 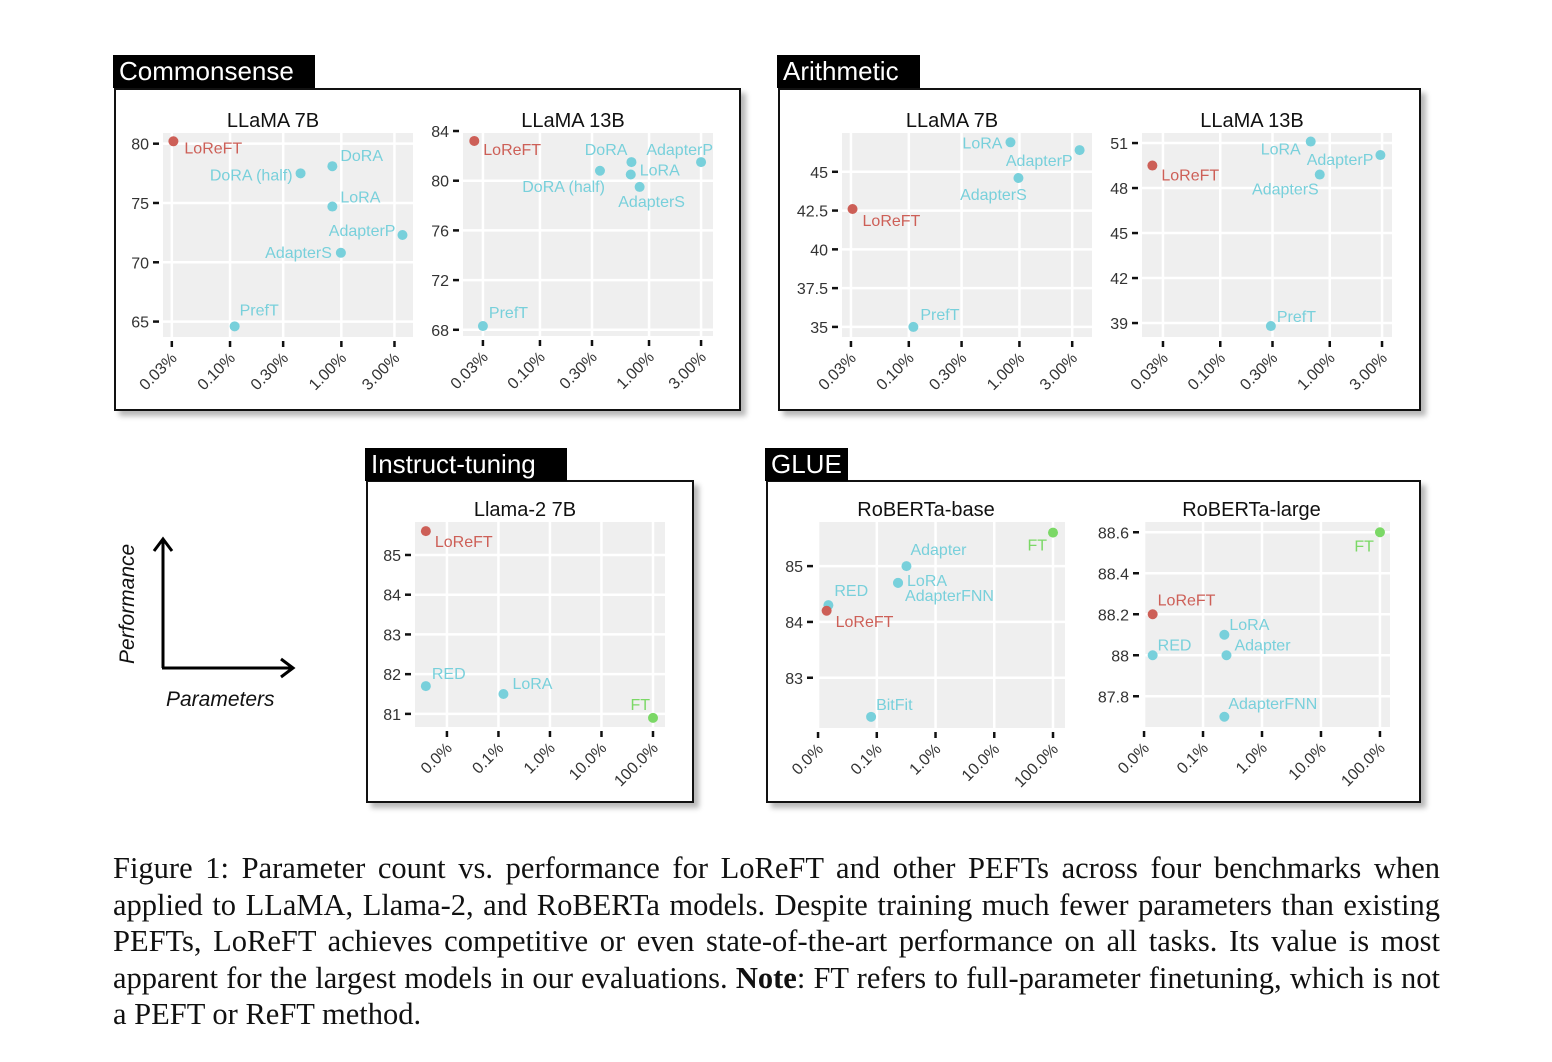 What do you see at coordinates (163, 602) in the screenshot?
I see `performance-arrow-icon` at bounding box center [163, 602].